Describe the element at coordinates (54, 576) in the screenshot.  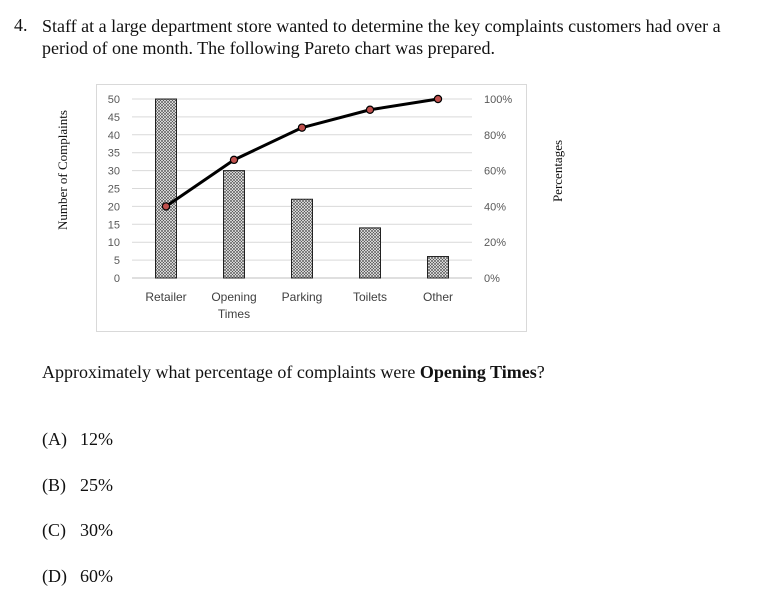
I see `choice-letter: (D)` at that location.